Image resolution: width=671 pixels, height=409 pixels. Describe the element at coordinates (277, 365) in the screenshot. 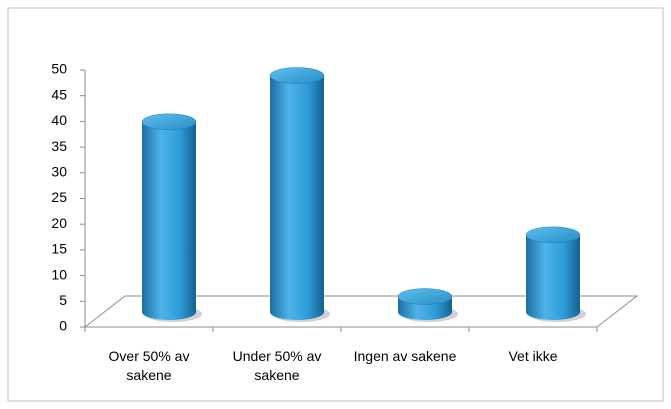

I see `x-tick-label: Under 50% av sakene` at that location.